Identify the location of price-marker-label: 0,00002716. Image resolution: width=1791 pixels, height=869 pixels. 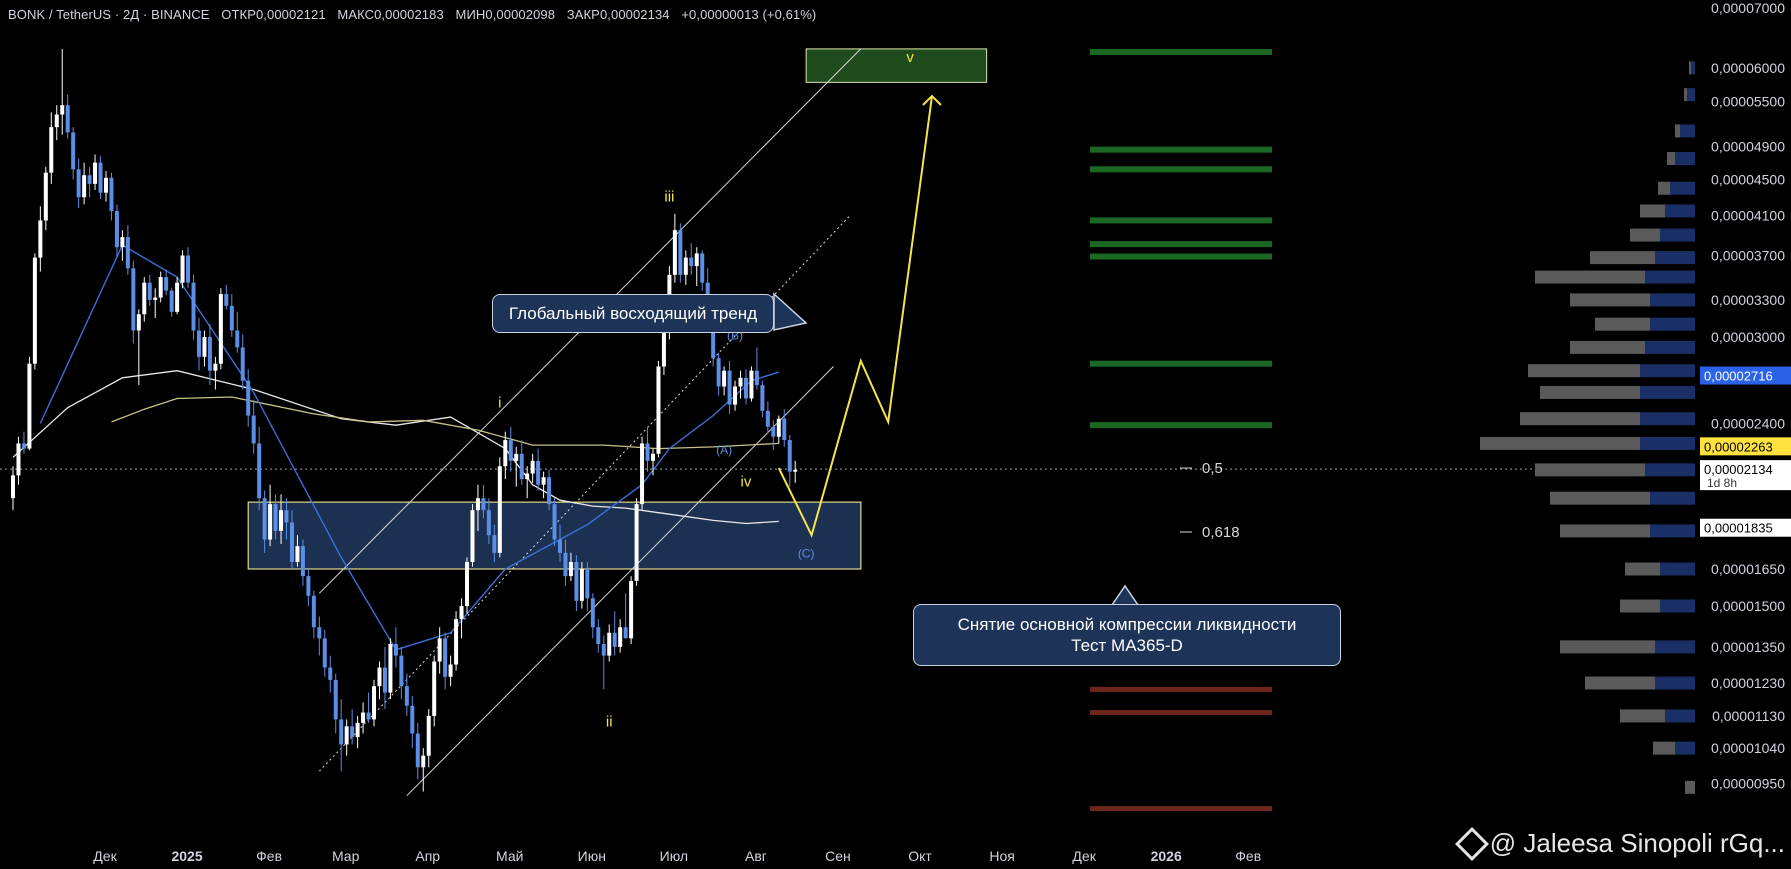
(1738, 376).